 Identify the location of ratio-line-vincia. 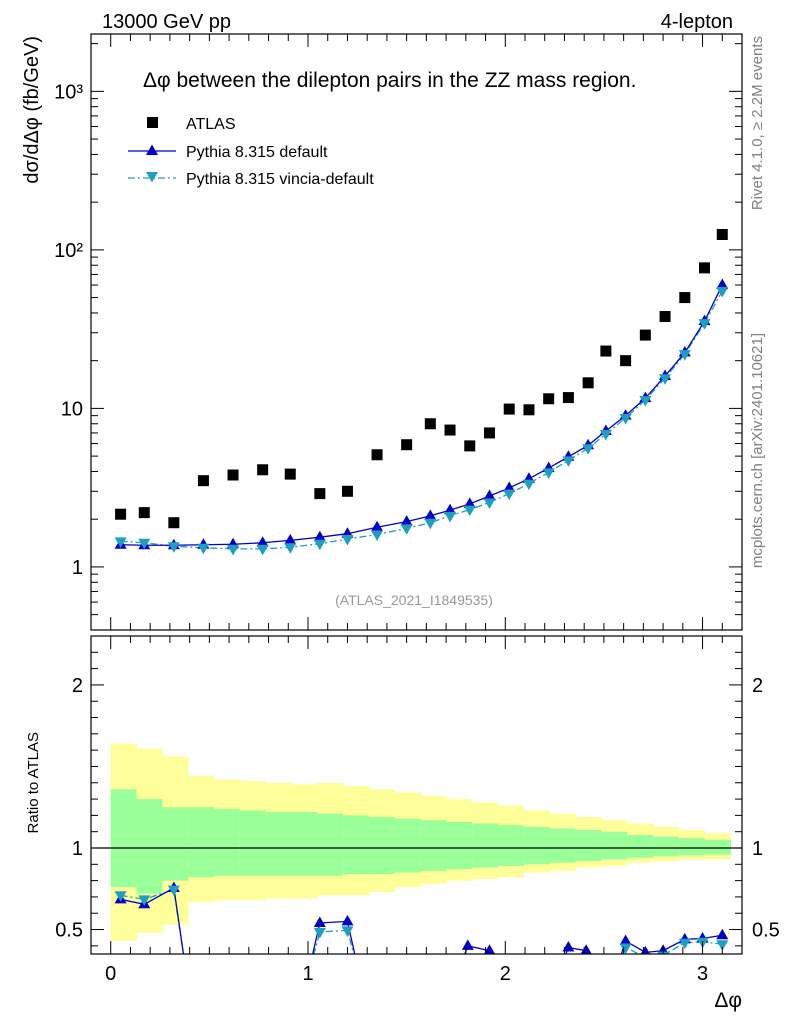
(421, 921).